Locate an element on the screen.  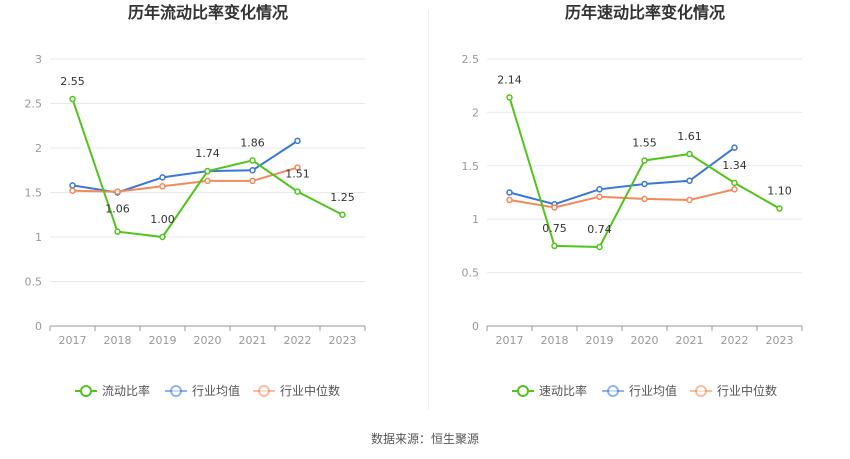
chart2-series-line-industry-mean is located at coordinates (622, 176).